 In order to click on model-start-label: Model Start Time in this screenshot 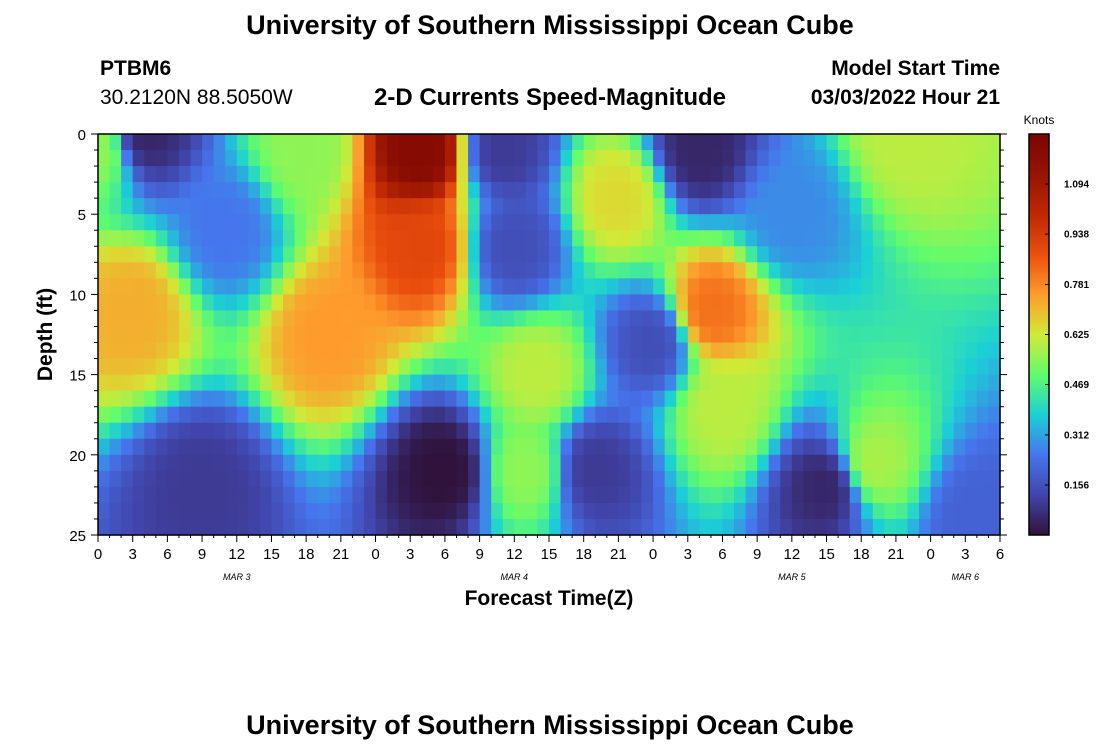, I will do `click(915, 68)`.